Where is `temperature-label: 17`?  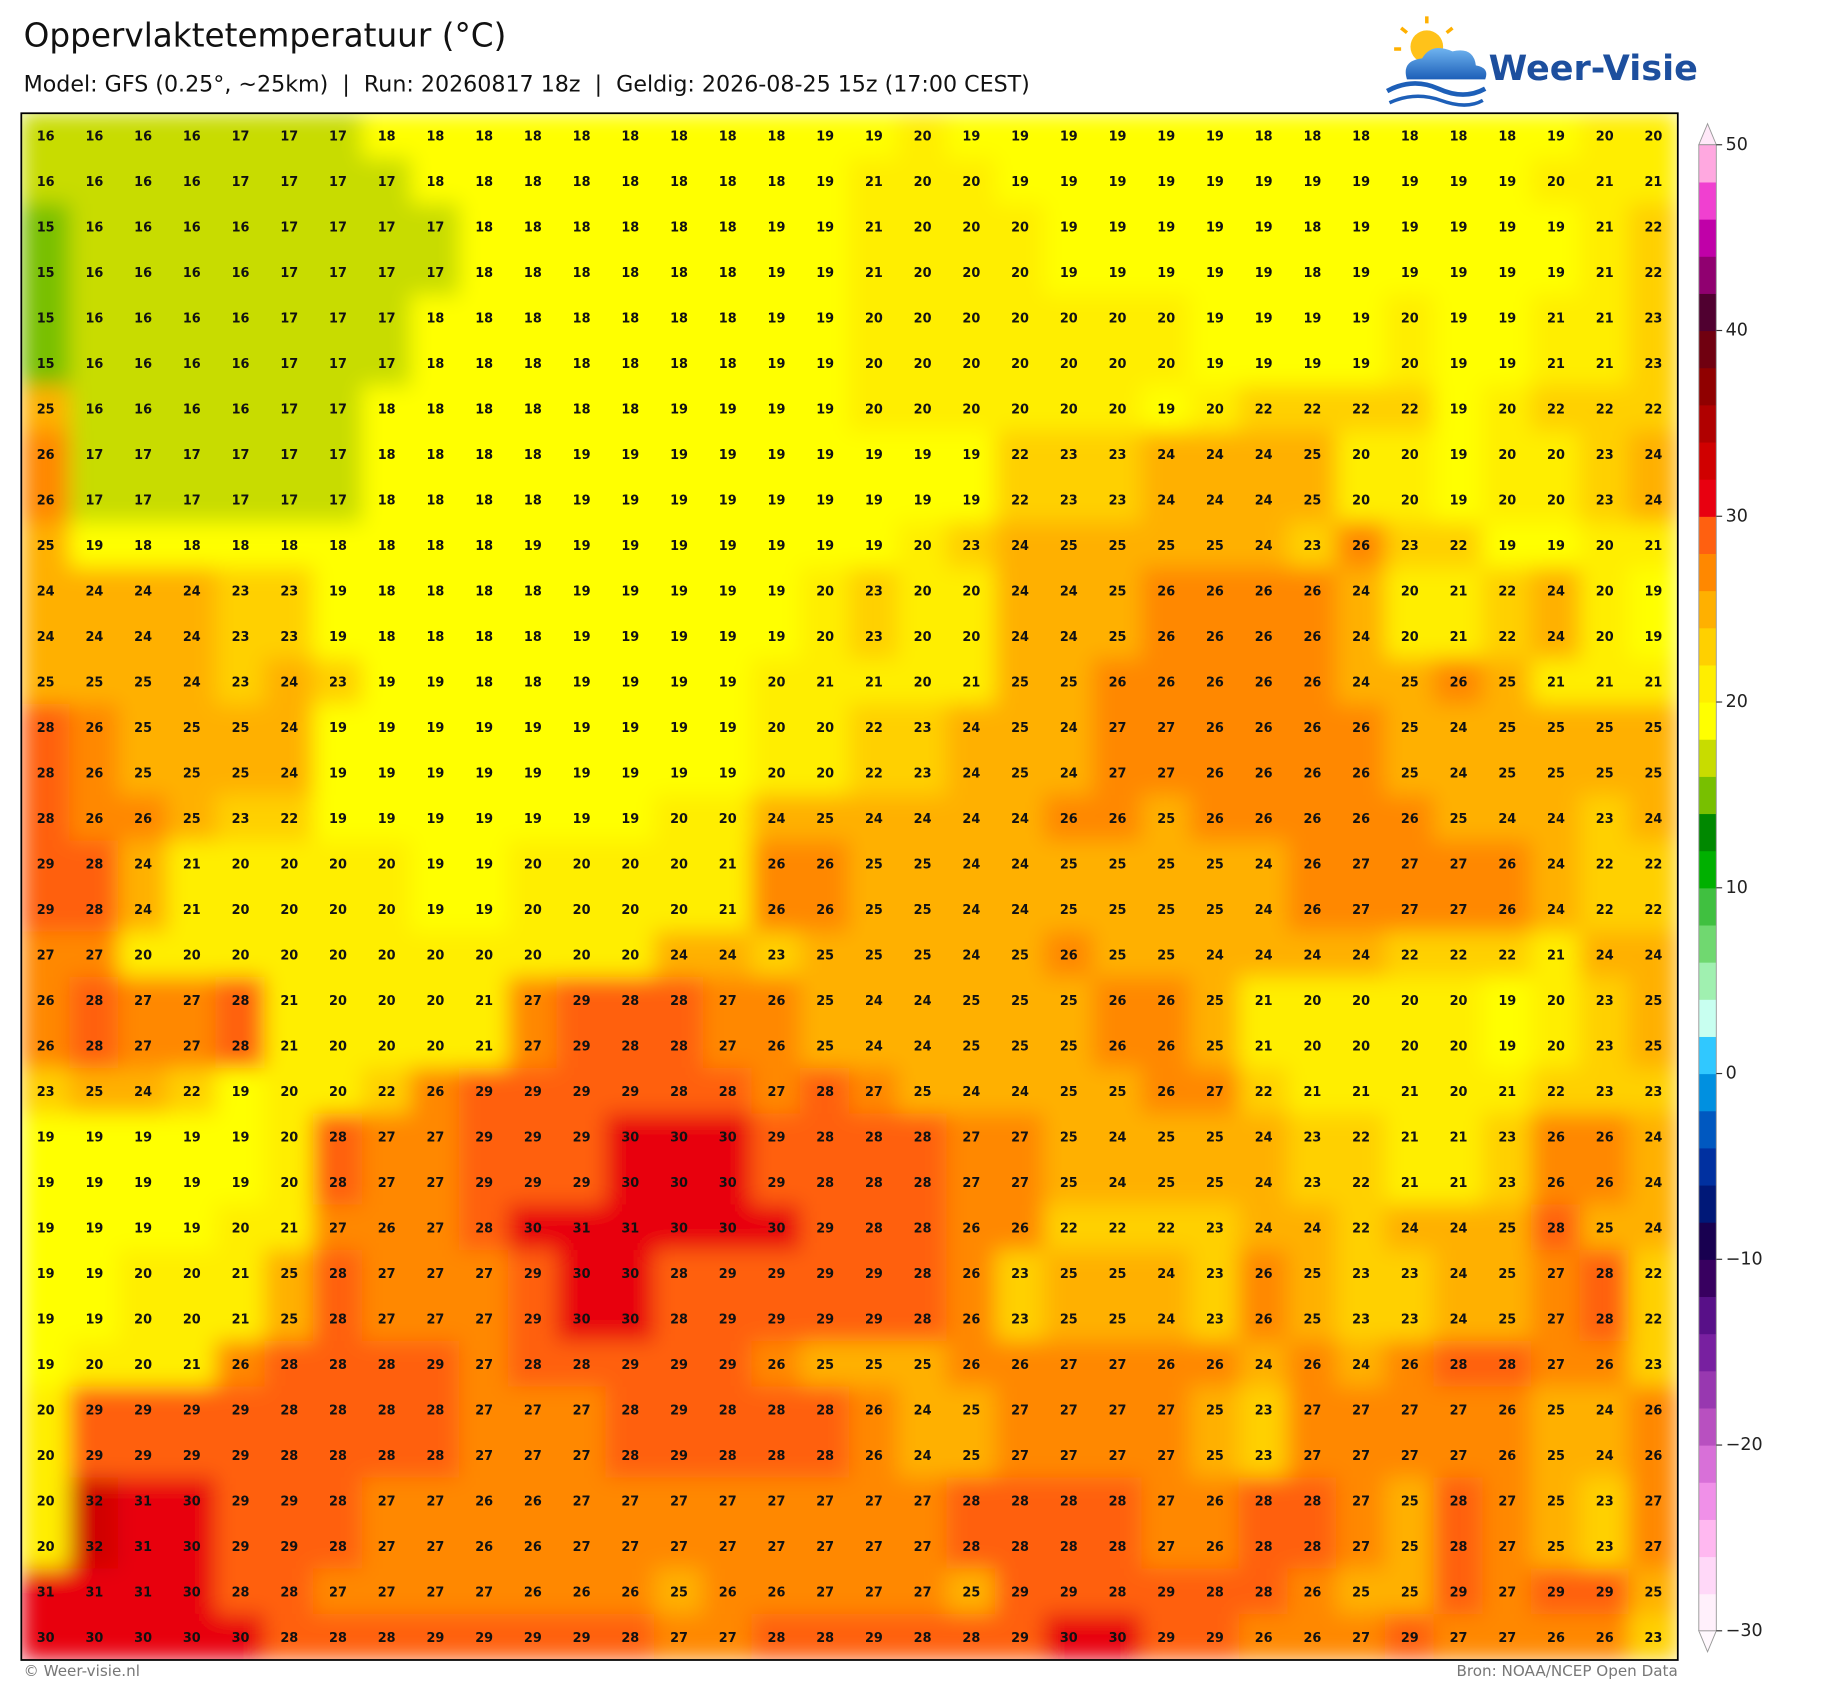
temperature-label: 17 is located at coordinates (94, 455).